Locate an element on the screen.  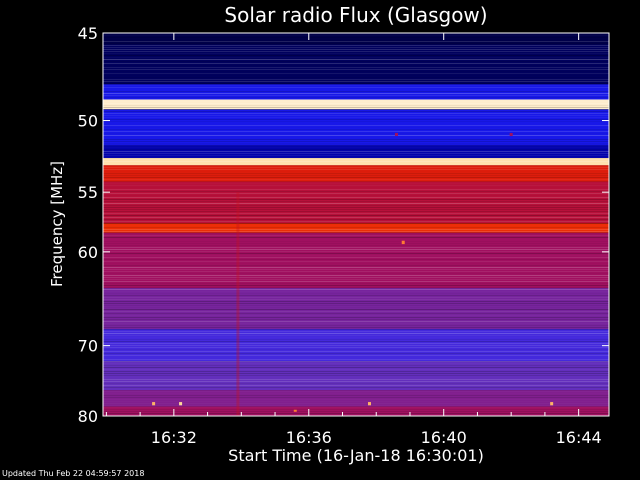
x-tick-label-2: 16:40 is located at coordinates (444, 437).